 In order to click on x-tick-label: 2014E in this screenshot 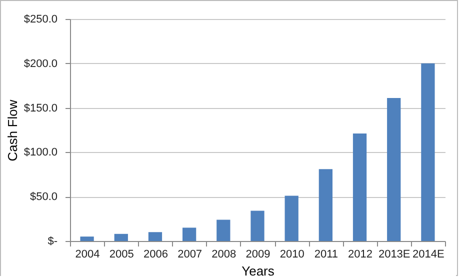, I will do `click(428, 254)`.